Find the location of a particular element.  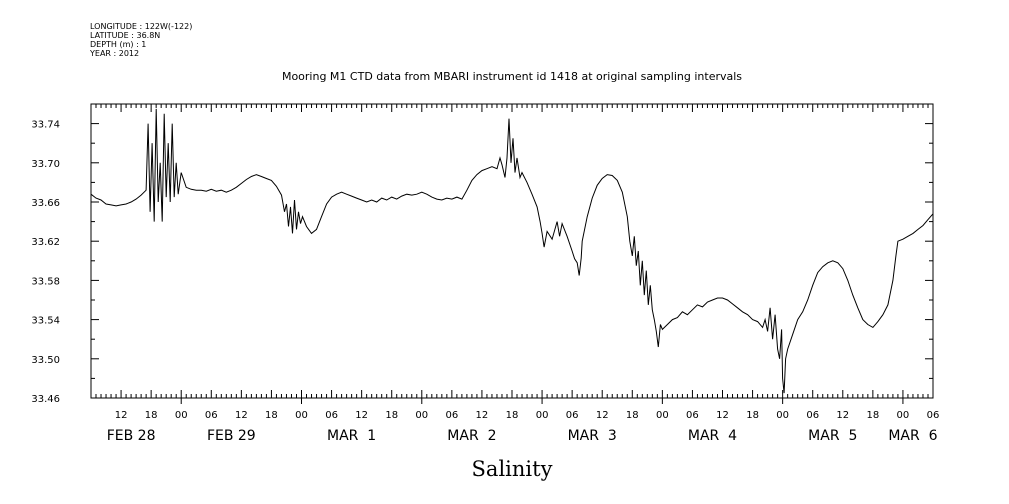

day-label: MAR 1 is located at coordinates (351, 436).